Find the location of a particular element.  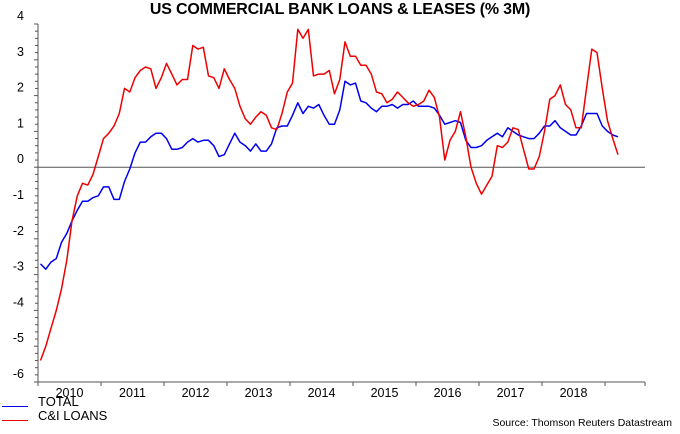

chart-title: US COMMERCIAL BANK LOANS & LEASES (% 3M) is located at coordinates (340, 9).